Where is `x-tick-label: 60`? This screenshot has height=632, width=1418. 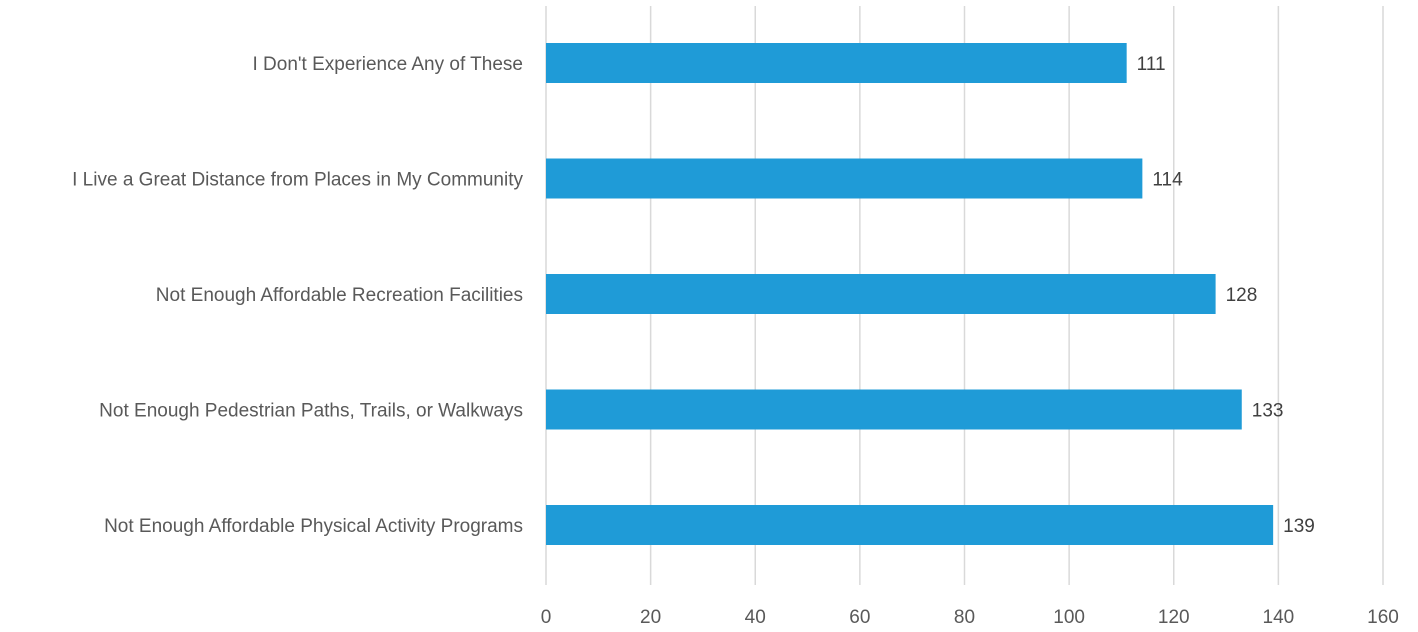
x-tick-label: 60 is located at coordinates (859, 617).